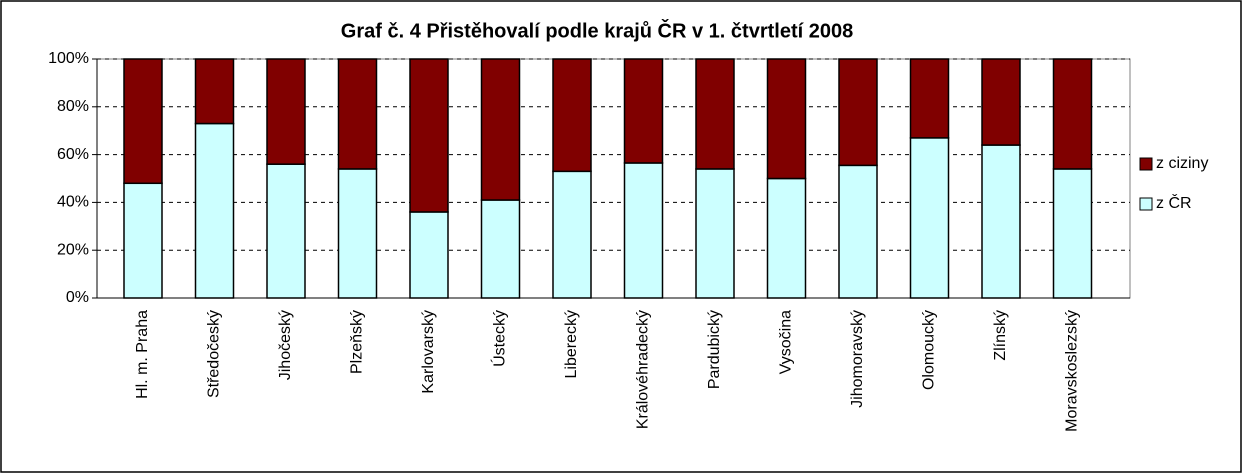  What do you see at coordinates (285, 345) in the screenshot?
I see `x-tick-label: Jihočeský` at bounding box center [285, 345].